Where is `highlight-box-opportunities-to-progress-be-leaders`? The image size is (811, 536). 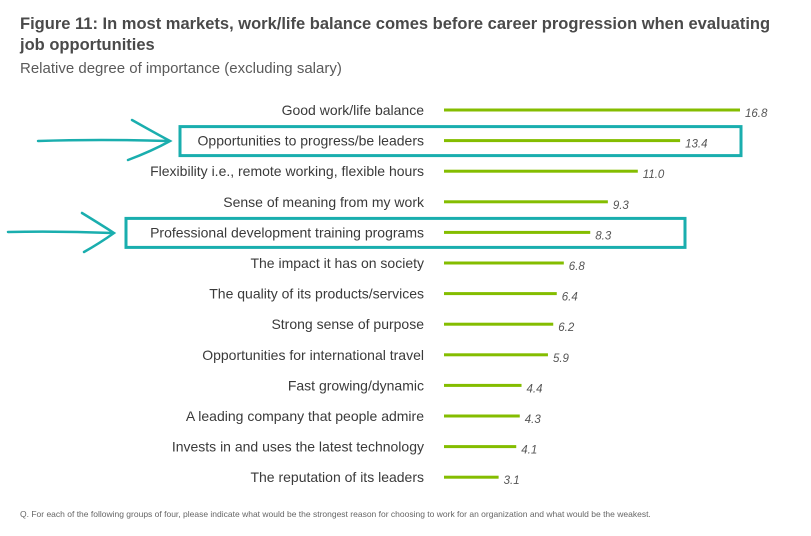
highlight-box-opportunities-to-progress-be-leaders is located at coordinates (460, 141).